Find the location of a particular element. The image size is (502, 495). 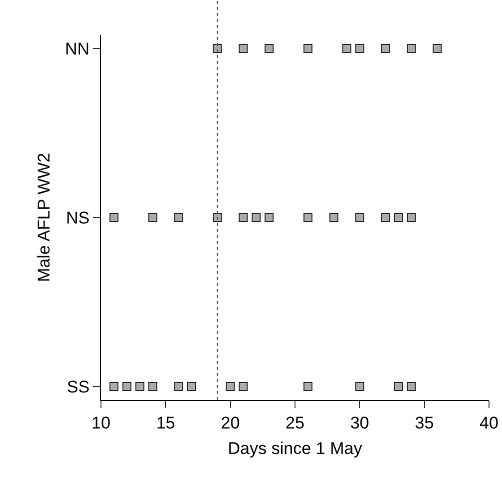

y-tick-label: SS is located at coordinates (78, 386).